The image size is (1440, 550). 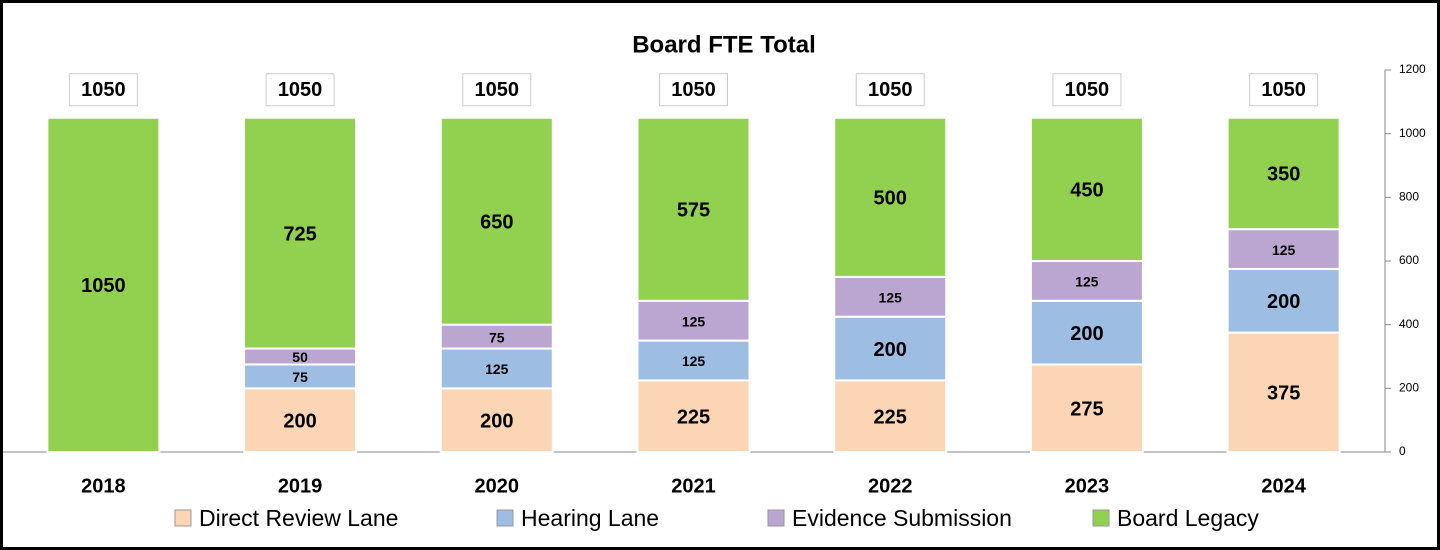 What do you see at coordinates (497, 486) in the screenshot?
I see `x-tick-label: 2020` at bounding box center [497, 486].